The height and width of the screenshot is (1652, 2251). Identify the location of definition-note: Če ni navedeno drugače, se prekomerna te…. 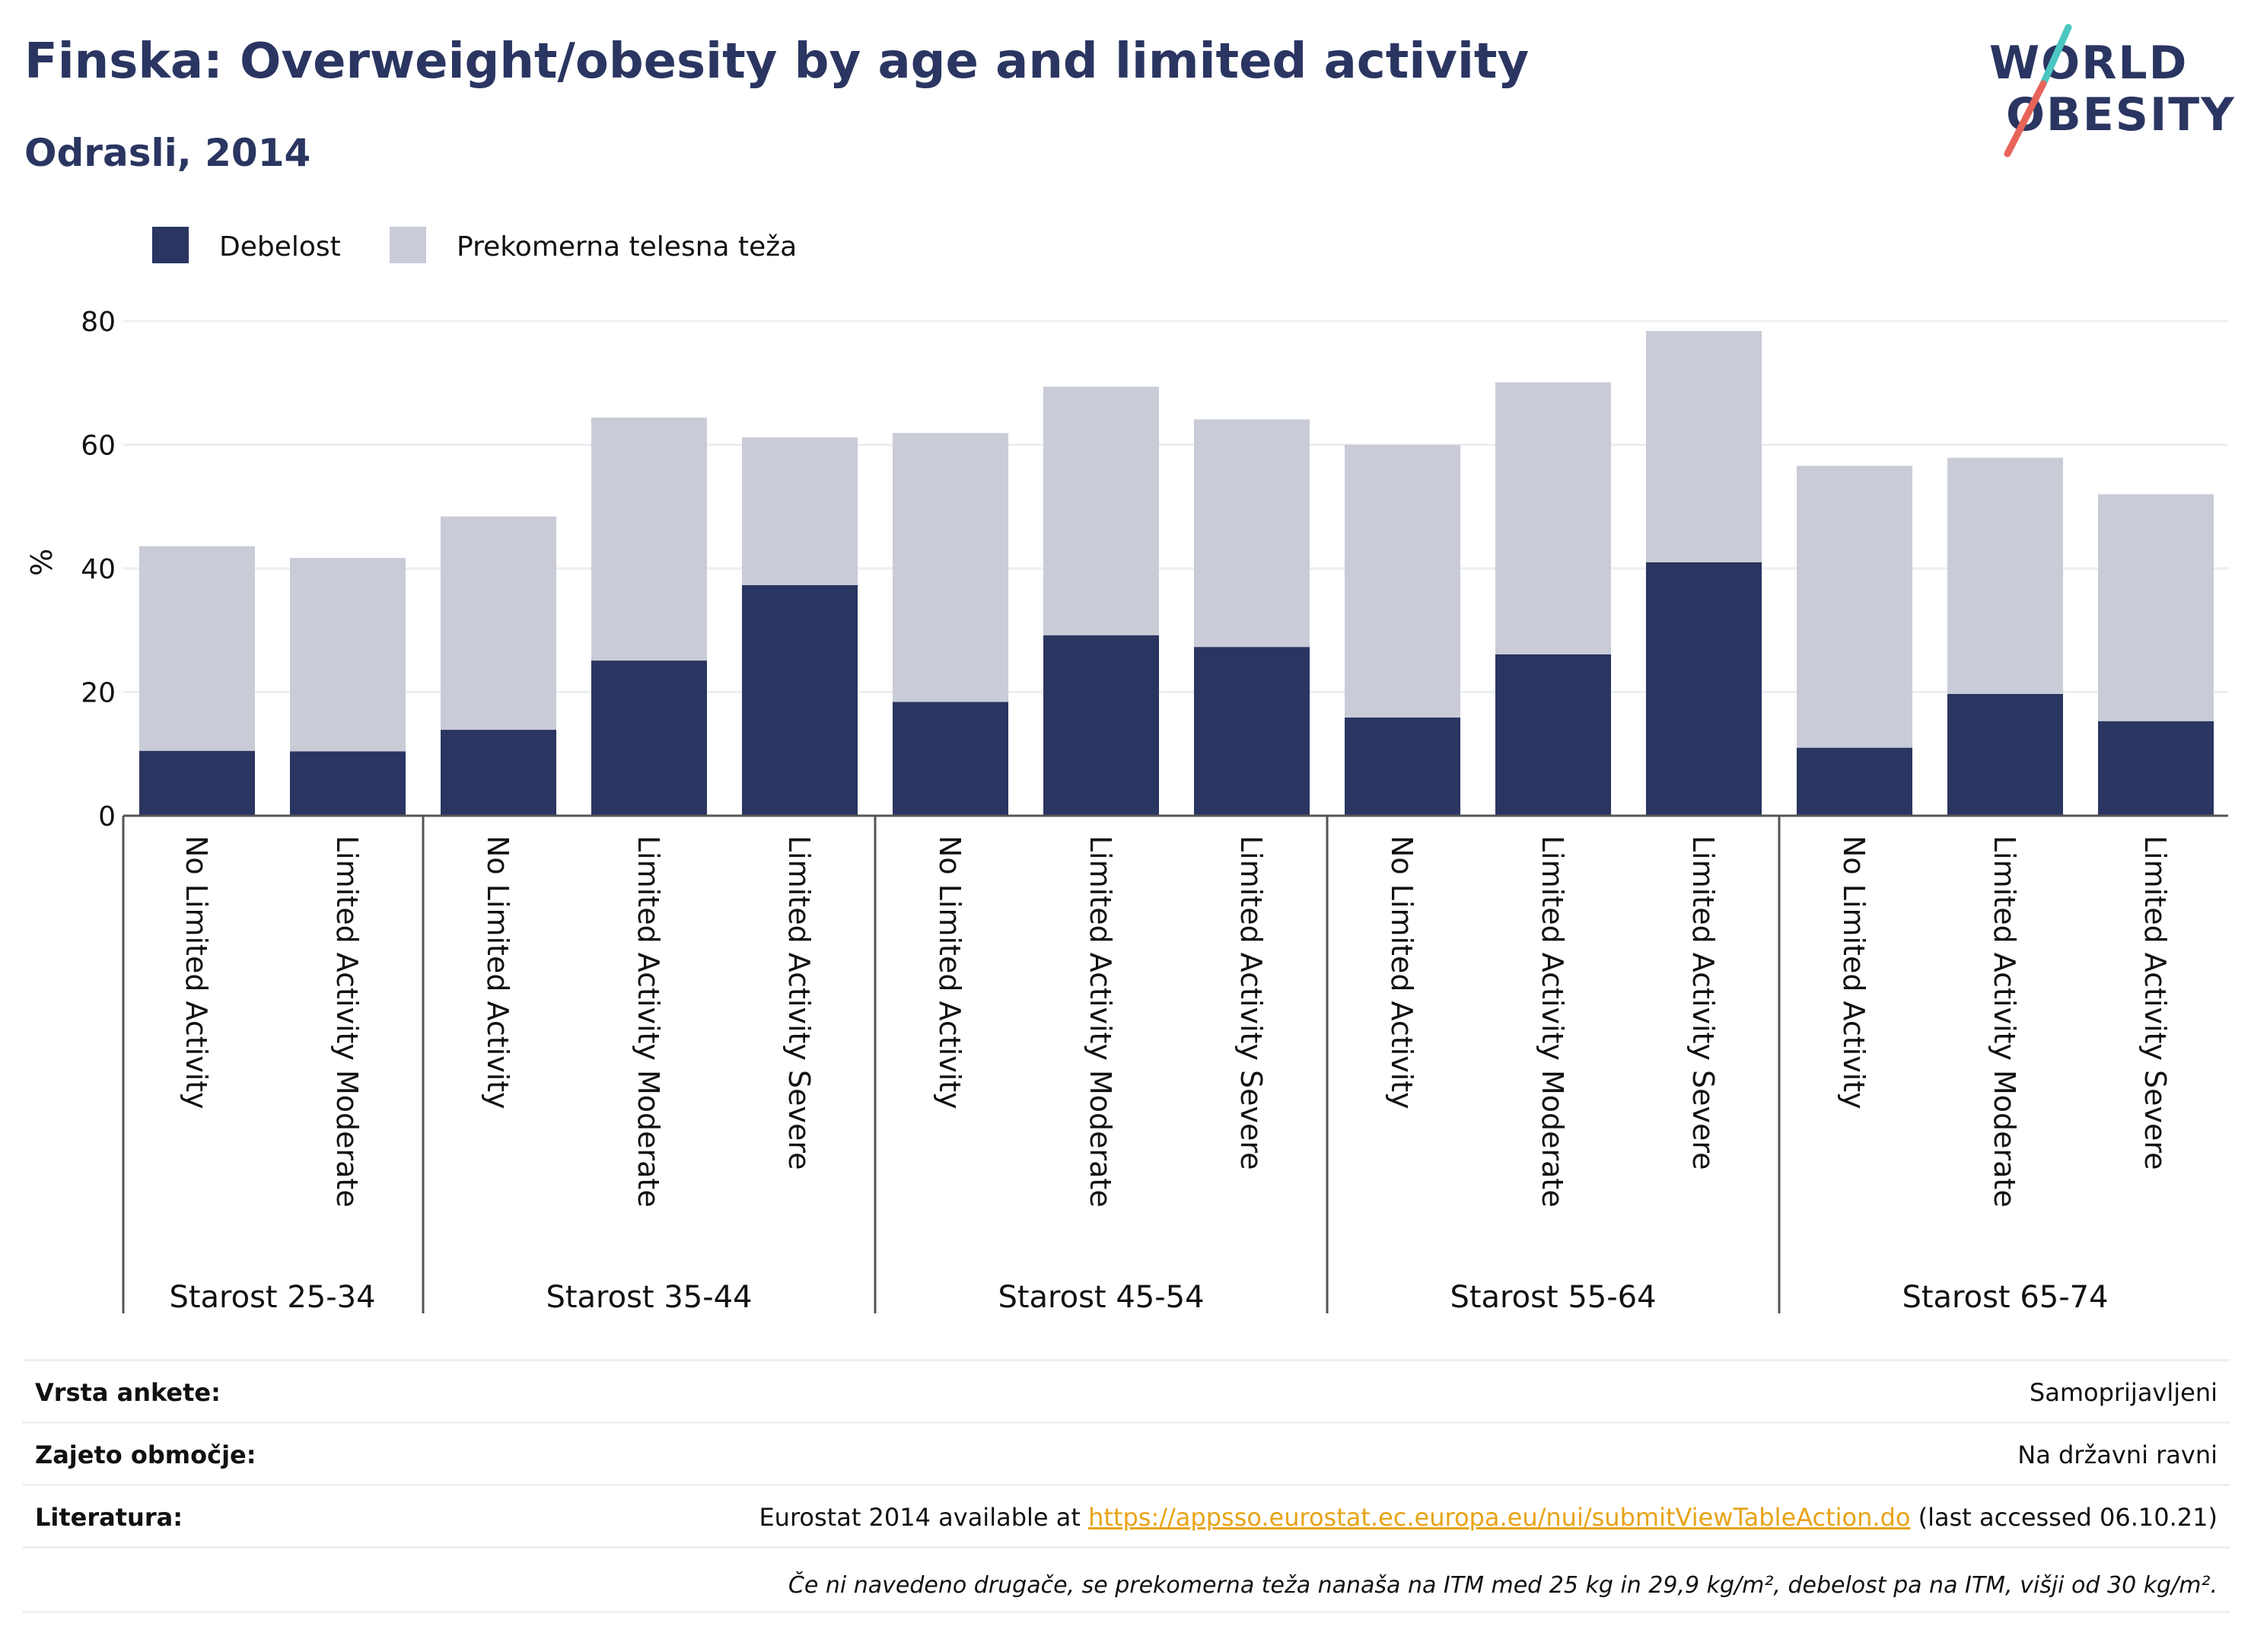
(1503, 1585).